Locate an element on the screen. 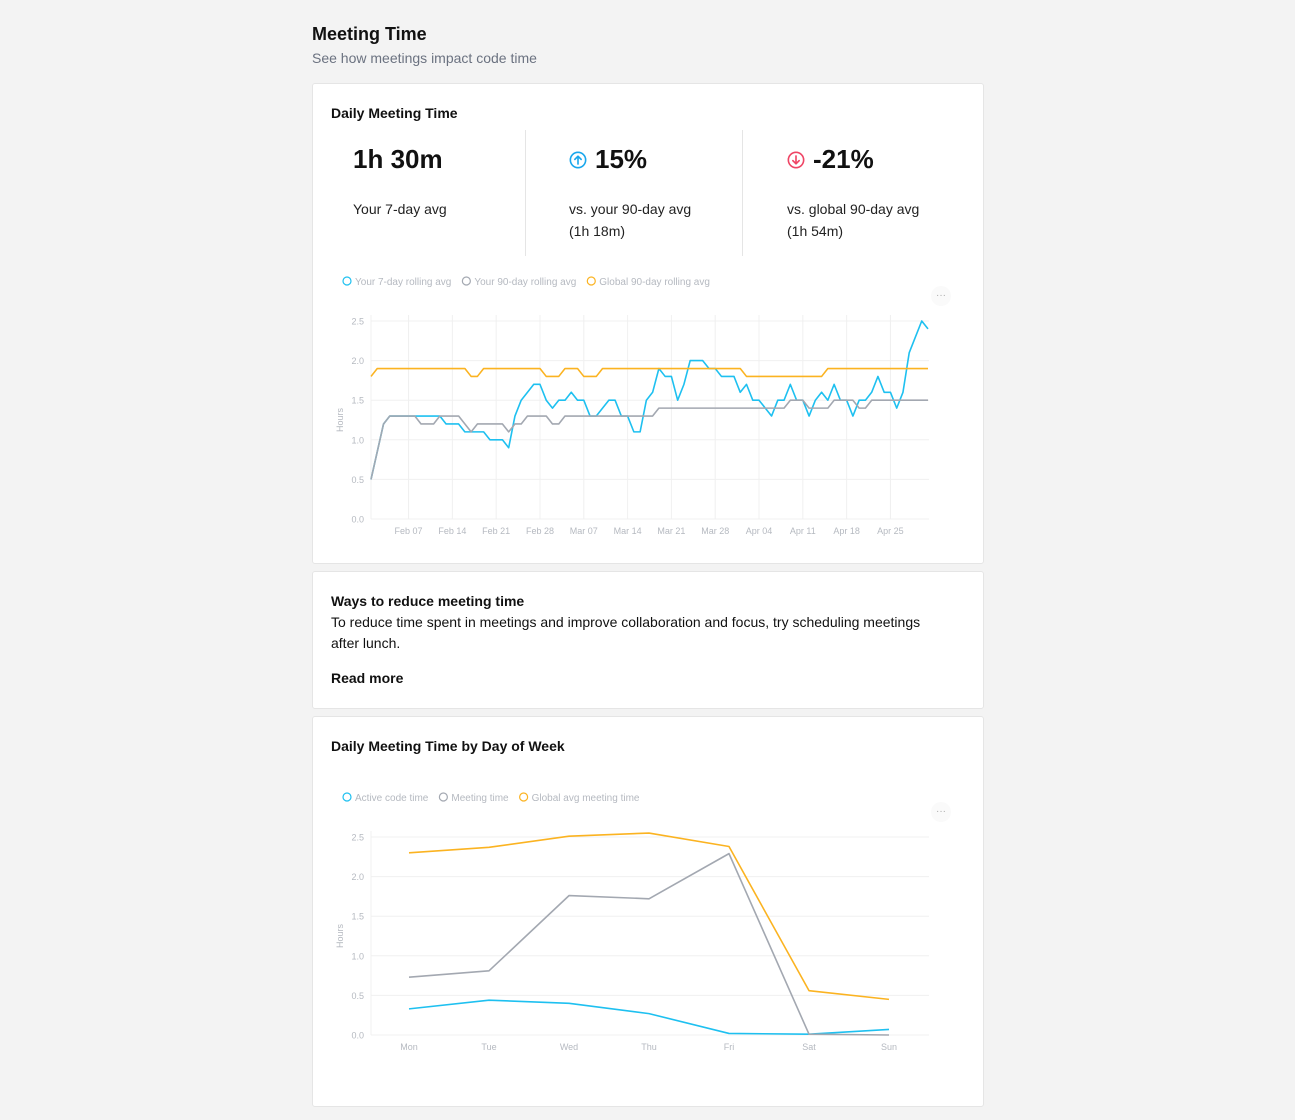  legend-label: Global 90-day rolling avg is located at coordinates (654, 282).